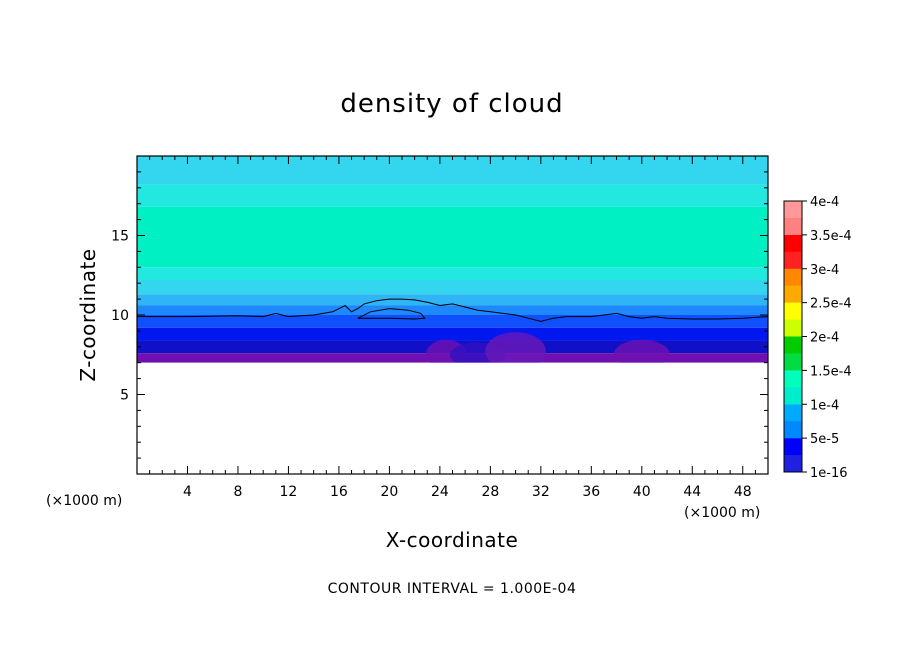  Describe the element at coordinates (88, 314) in the screenshot. I see `y-axis-label: Z-coordinate` at that location.